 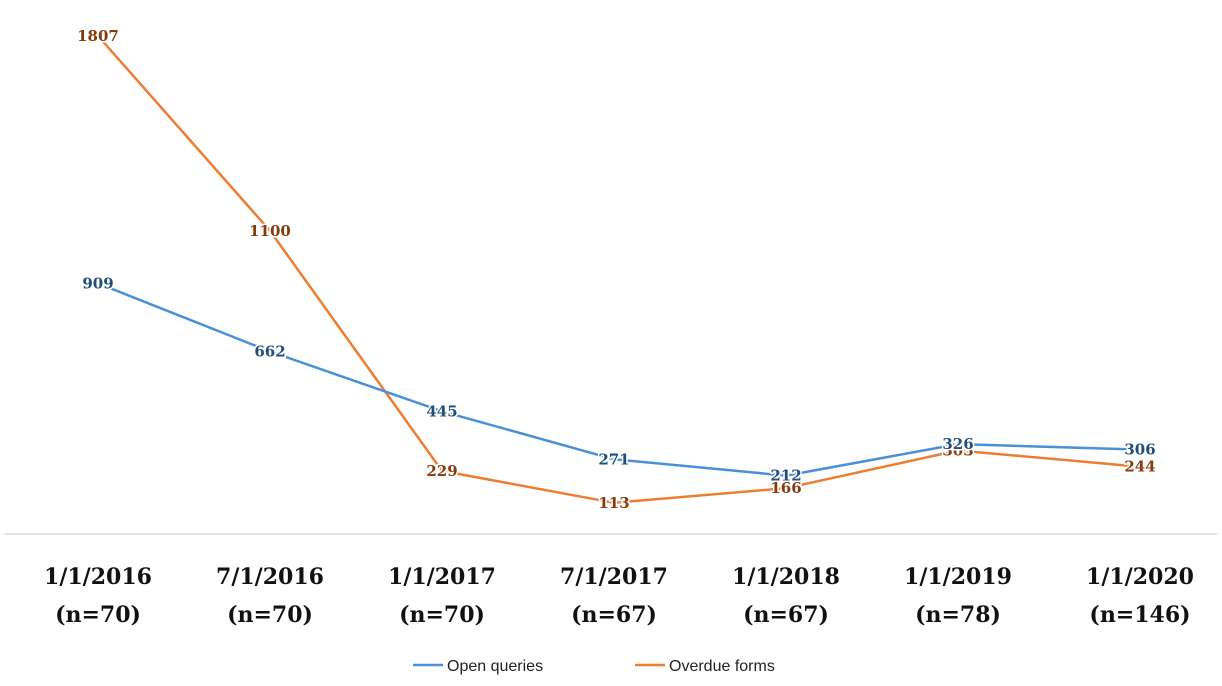 I want to click on data-label-overdue-forms: 229, so click(x=441, y=471).